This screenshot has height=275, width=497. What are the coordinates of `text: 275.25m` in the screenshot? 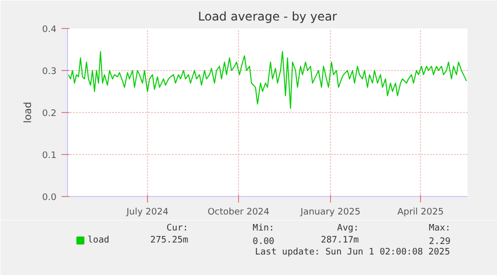 It's located at (169, 241).